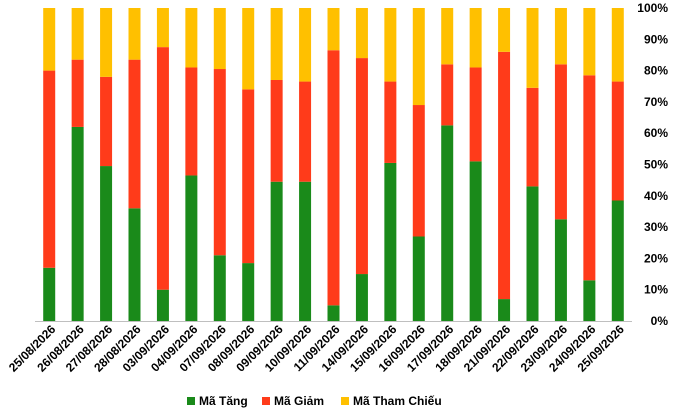 Image resolution: width=679 pixels, height=416 pixels. Describe the element at coordinates (390, 241) in the screenshot. I see `bar-ma-tang-15-09-2026` at that location.